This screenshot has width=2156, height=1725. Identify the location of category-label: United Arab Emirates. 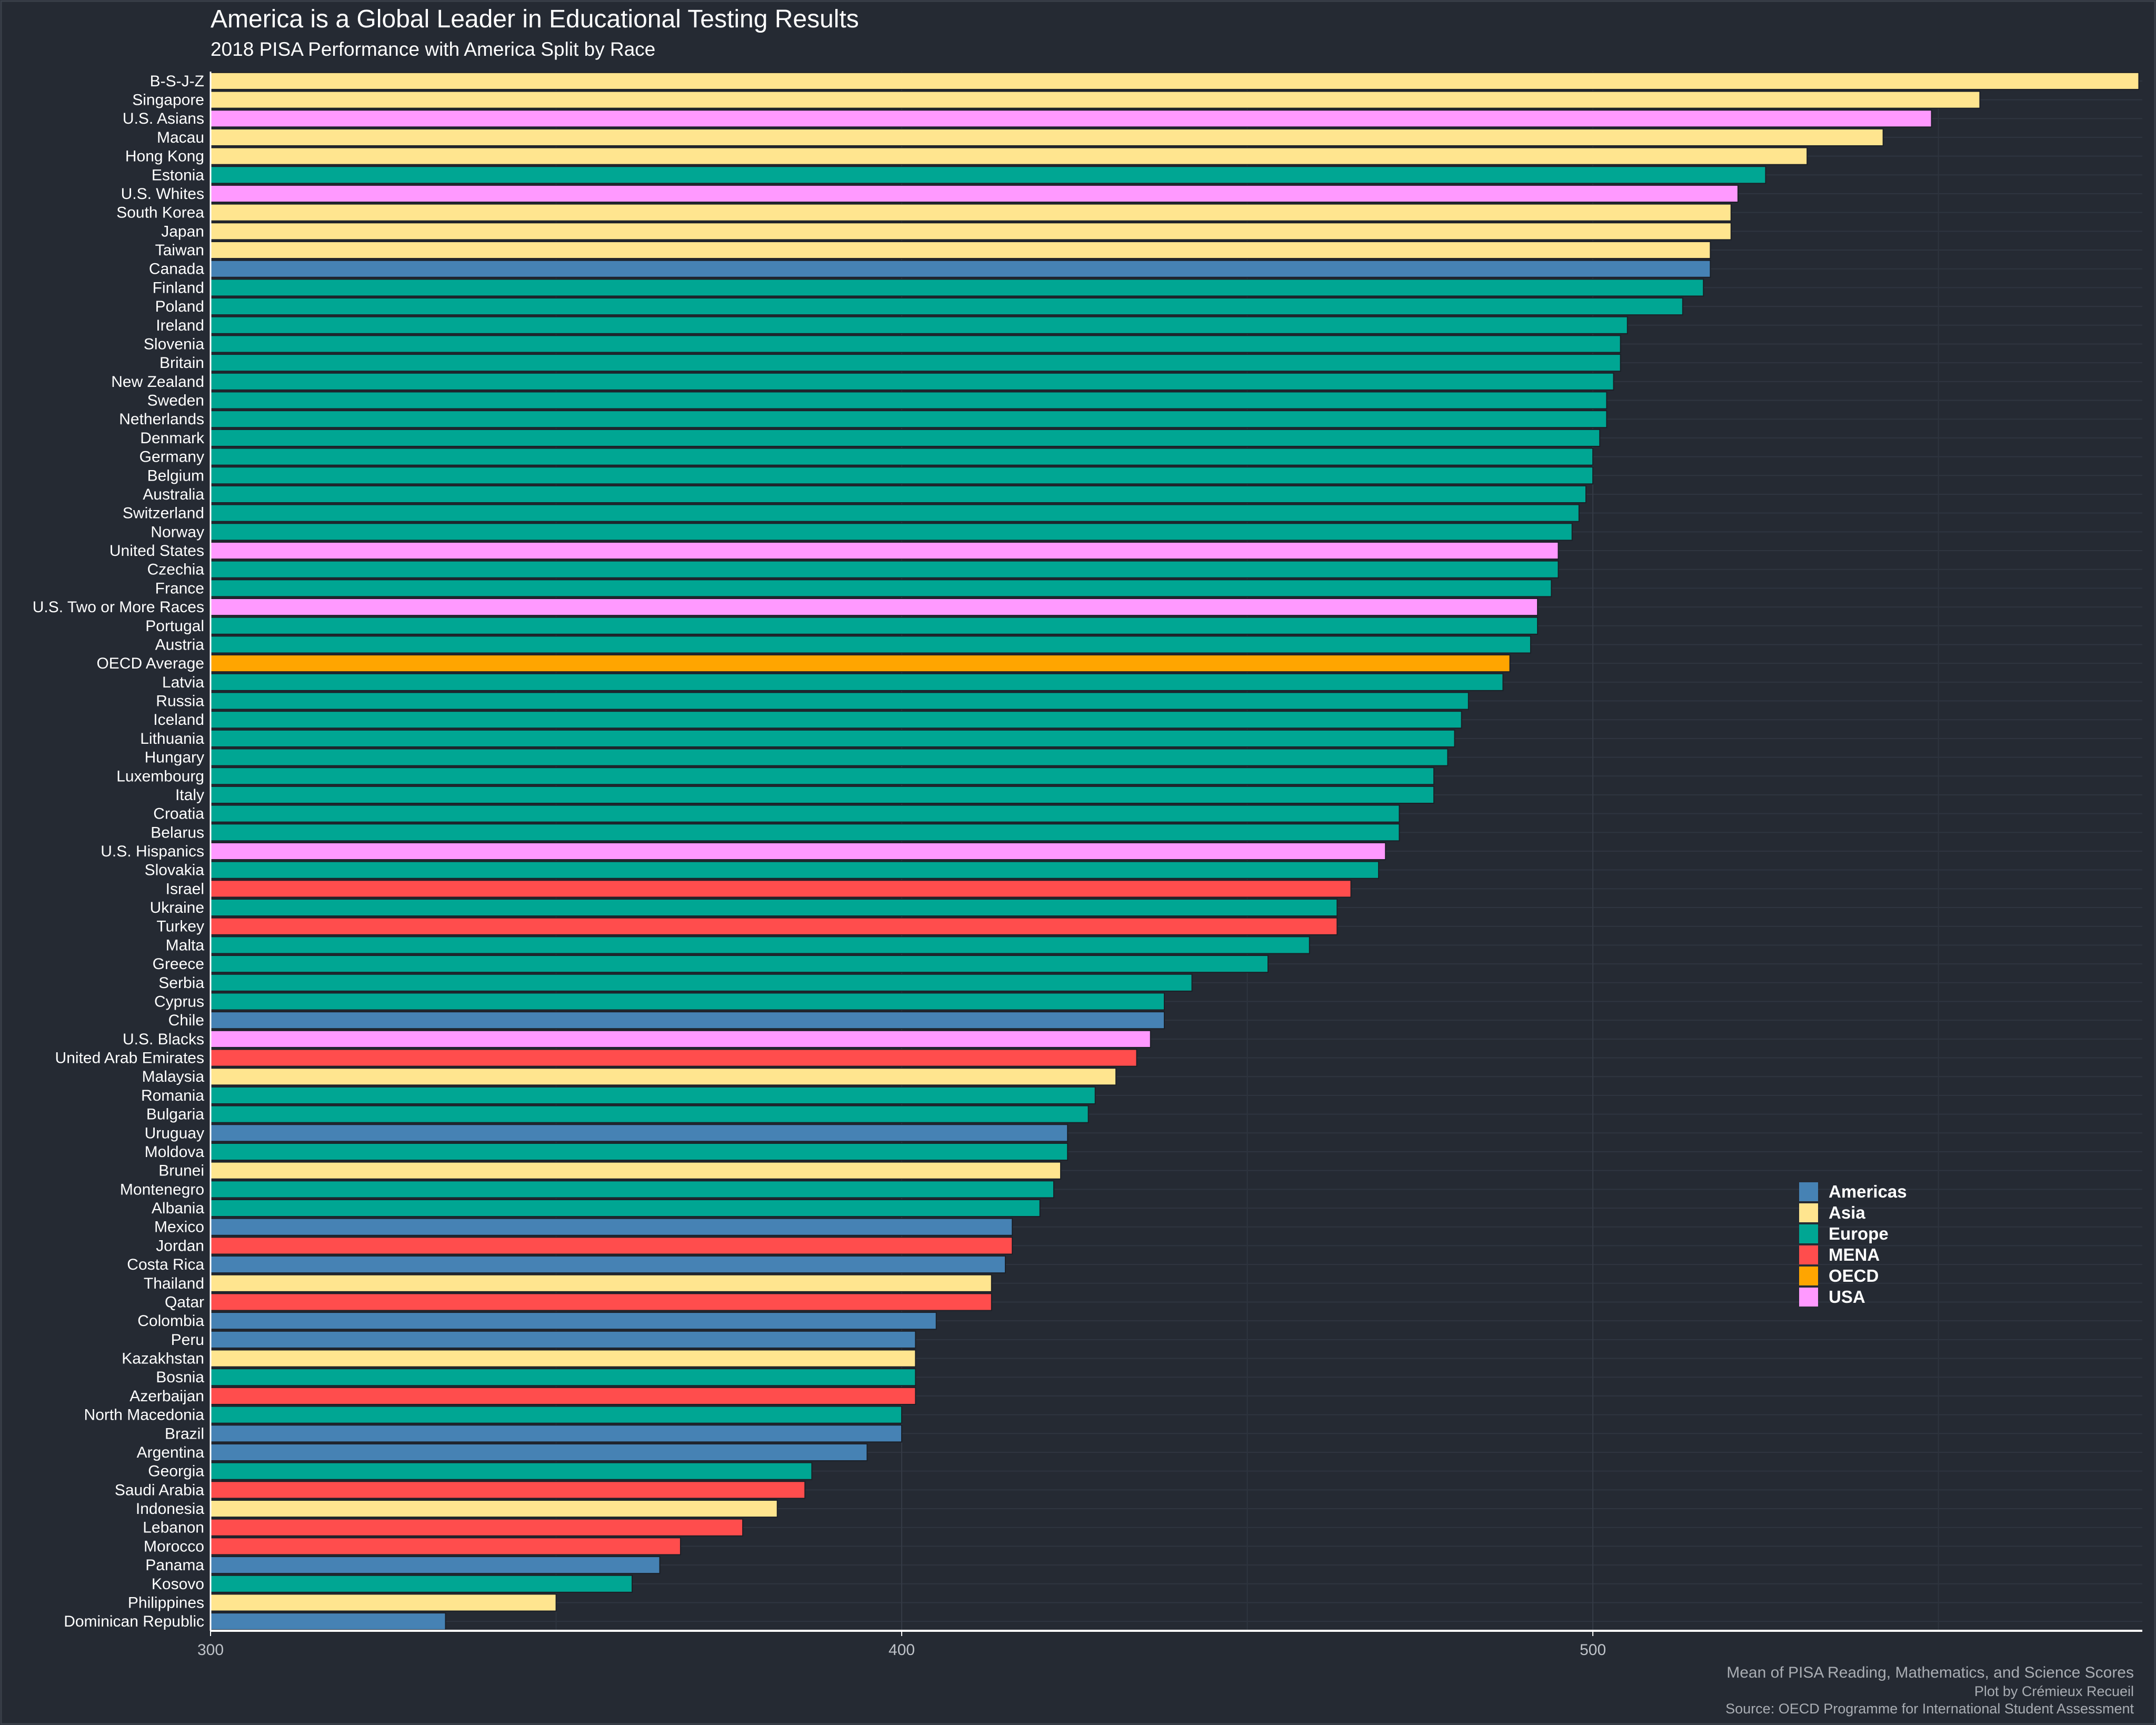
(129, 1058).